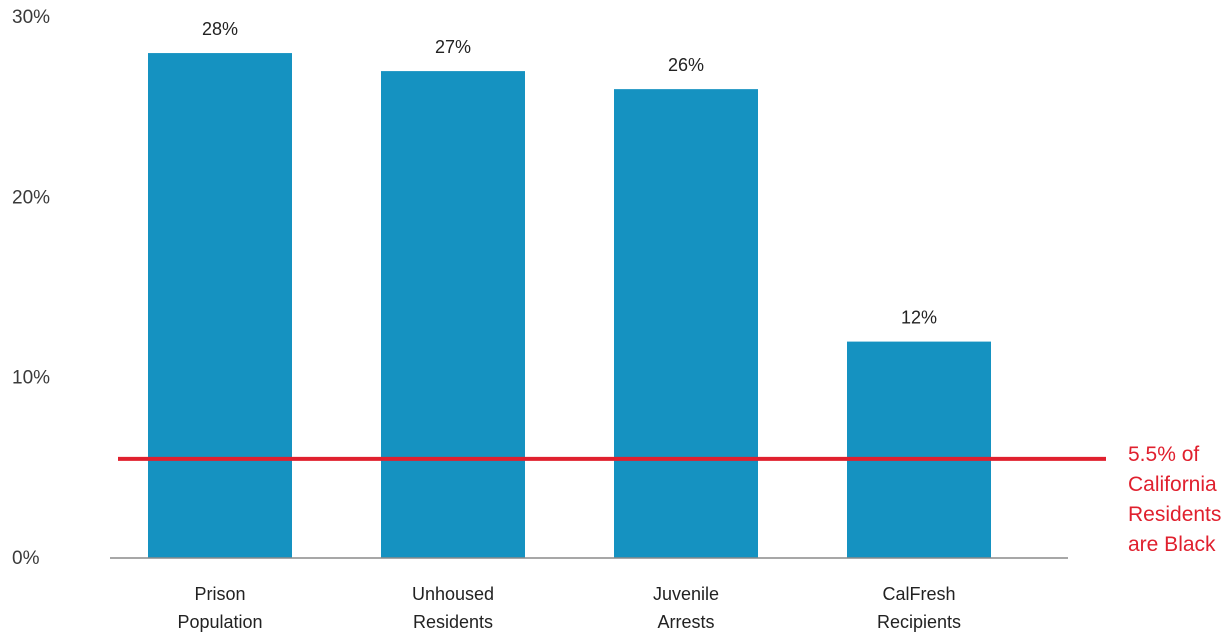 This screenshot has width=1230, height=638. What do you see at coordinates (31, 197) in the screenshot?
I see `y-tick-label: 20%` at bounding box center [31, 197].